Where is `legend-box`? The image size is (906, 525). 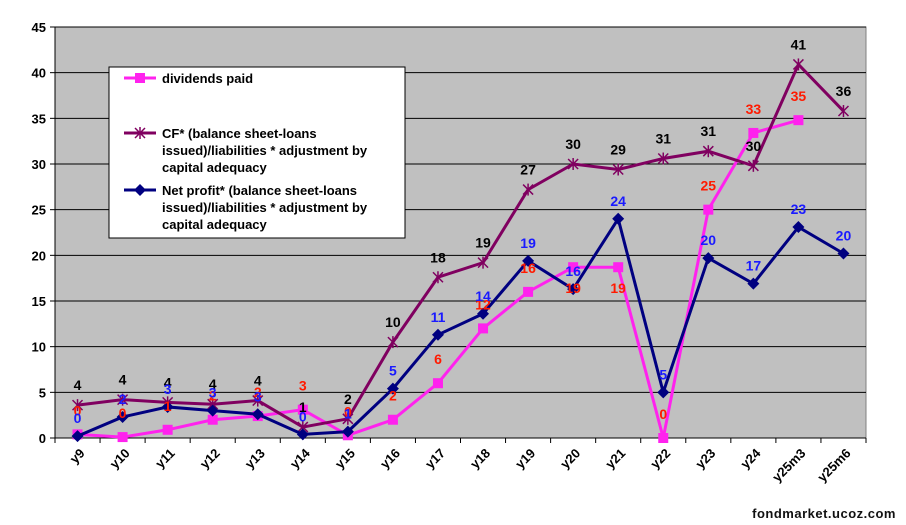 legend-box is located at coordinates (257, 152).